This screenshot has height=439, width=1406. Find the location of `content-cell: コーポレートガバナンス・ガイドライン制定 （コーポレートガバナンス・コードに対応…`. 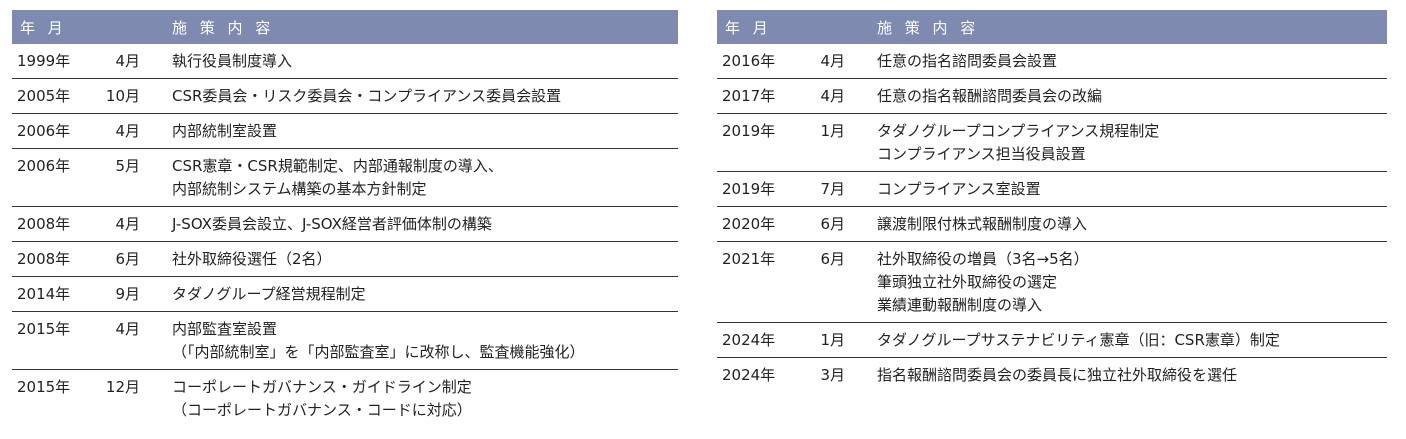

content-cell: コーポレートガバナンス・ガイドライン制定 （コーポレートガバナンス・コードに対応… is located at coordinates (322, 398).